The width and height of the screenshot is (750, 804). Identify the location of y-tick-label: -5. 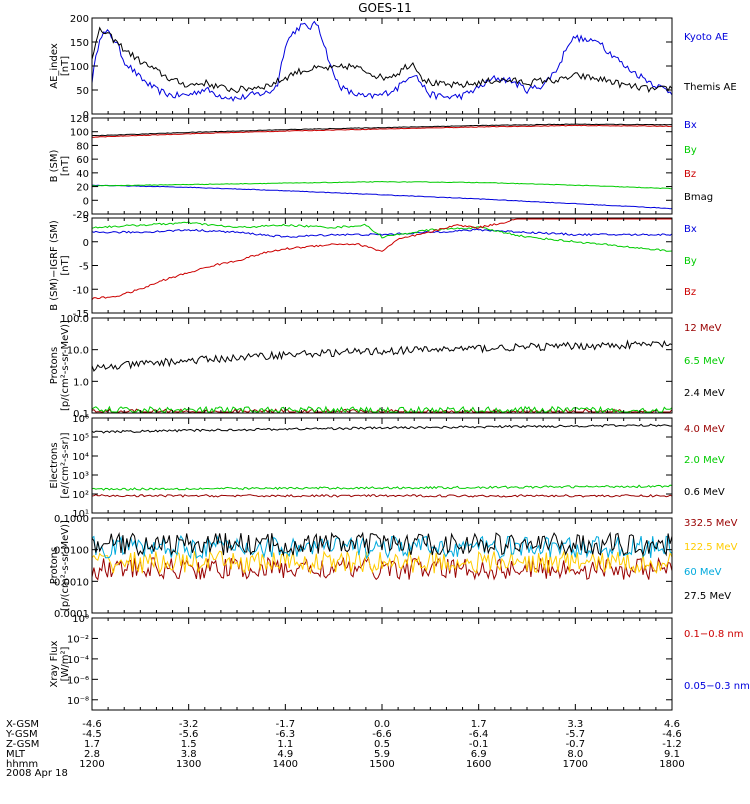
(84, 267).